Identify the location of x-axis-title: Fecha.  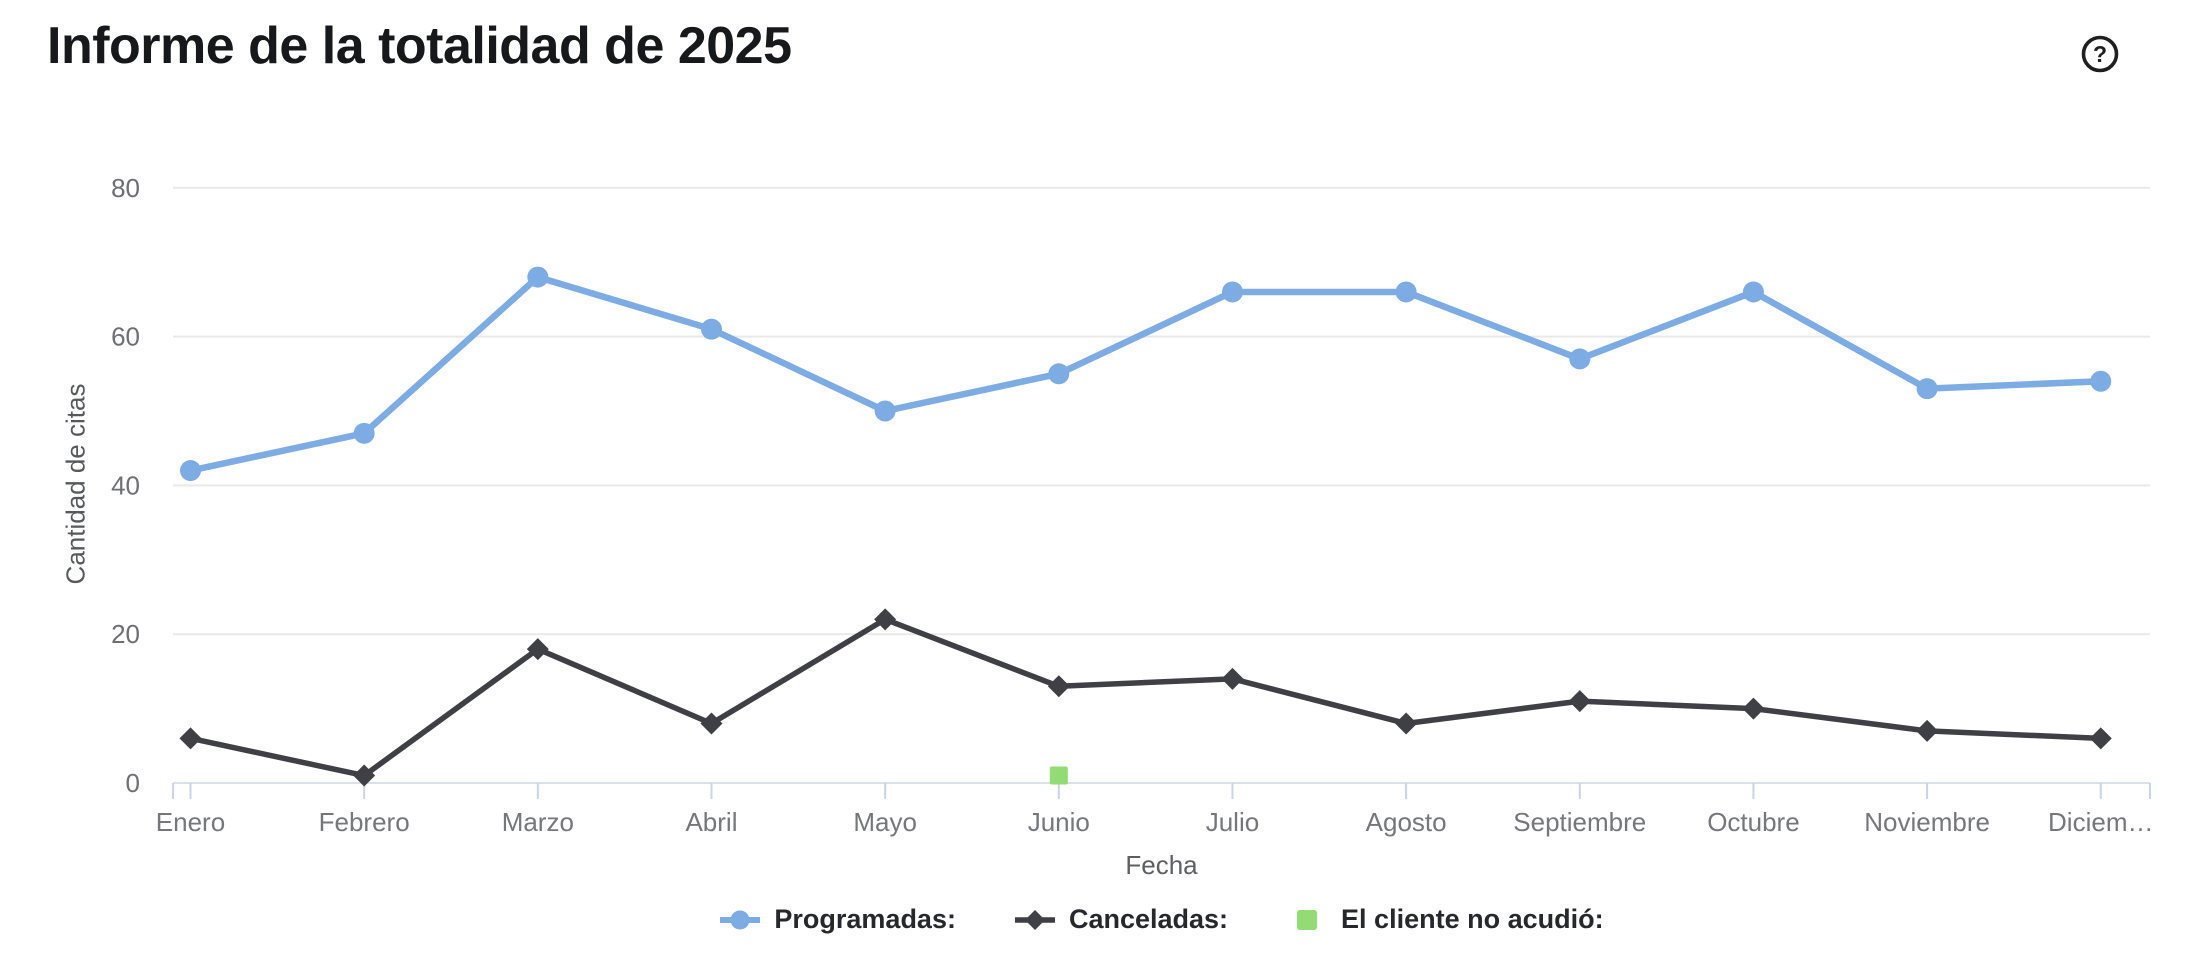
(1161, 865).